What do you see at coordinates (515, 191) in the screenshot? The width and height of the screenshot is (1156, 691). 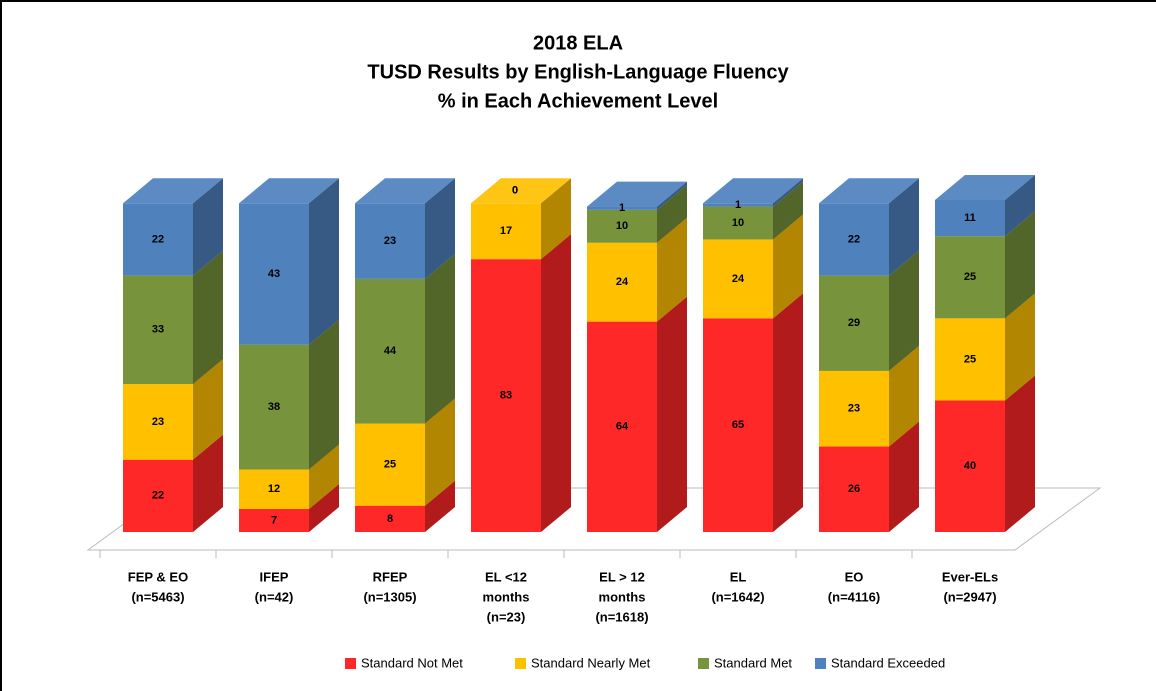 I see `value-label: 0` at bounding box center [515, 191].